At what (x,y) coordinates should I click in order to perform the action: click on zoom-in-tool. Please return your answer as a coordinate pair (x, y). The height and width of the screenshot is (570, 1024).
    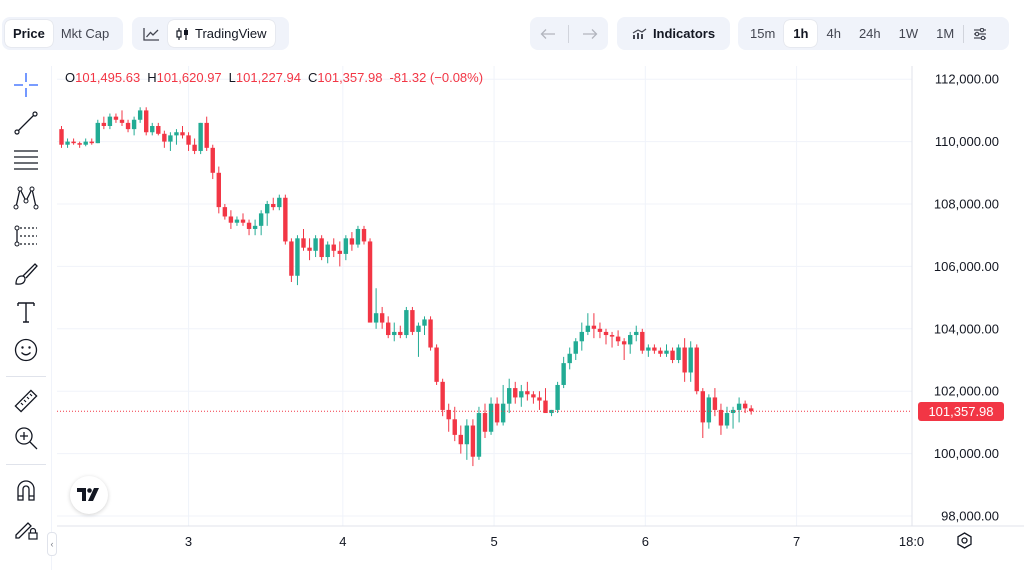
    Looking at the image, I should click on (26, 438).